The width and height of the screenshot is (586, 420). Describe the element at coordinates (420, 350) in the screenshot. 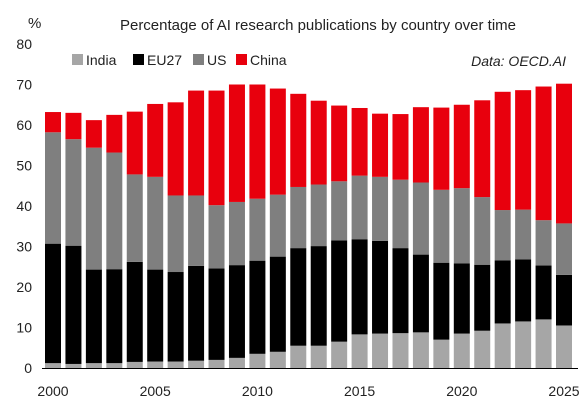

I see `bar-segment-india-2018` at that location.